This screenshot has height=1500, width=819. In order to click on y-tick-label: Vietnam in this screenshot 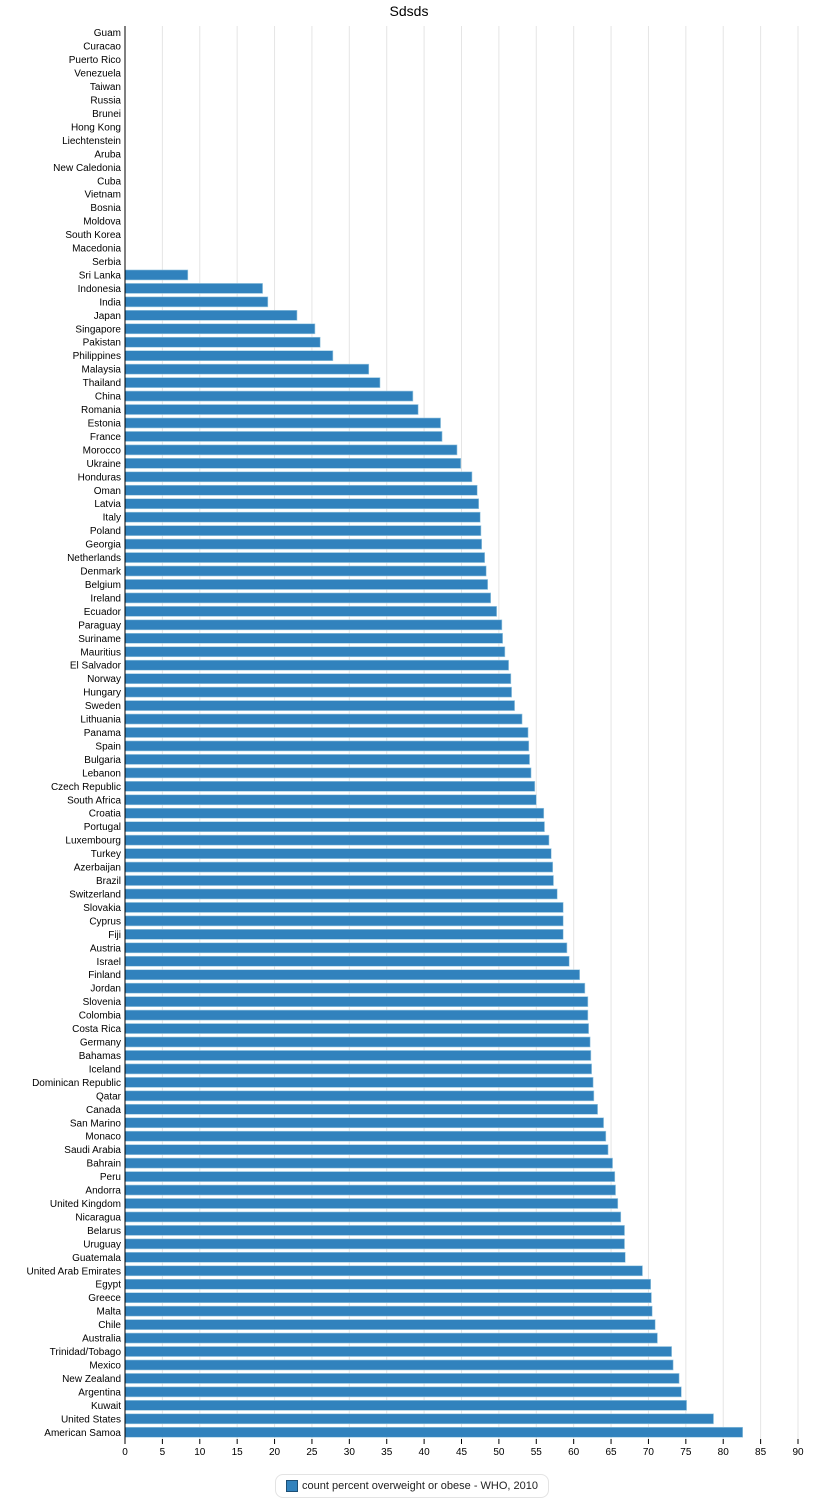, I will do `click(102, 195)`.